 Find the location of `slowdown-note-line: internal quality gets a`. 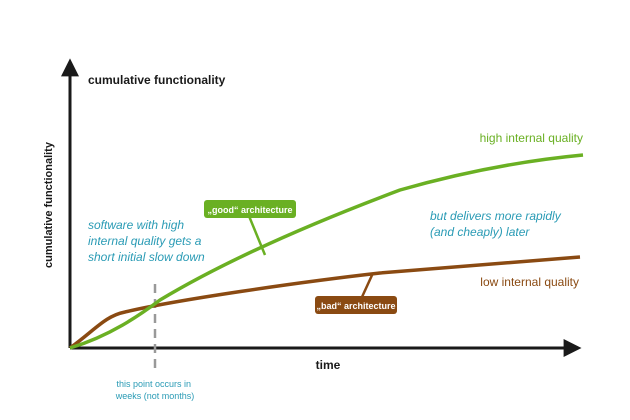

slowdown-note-line: internal quality gets a is located at coordinates (145, 241).